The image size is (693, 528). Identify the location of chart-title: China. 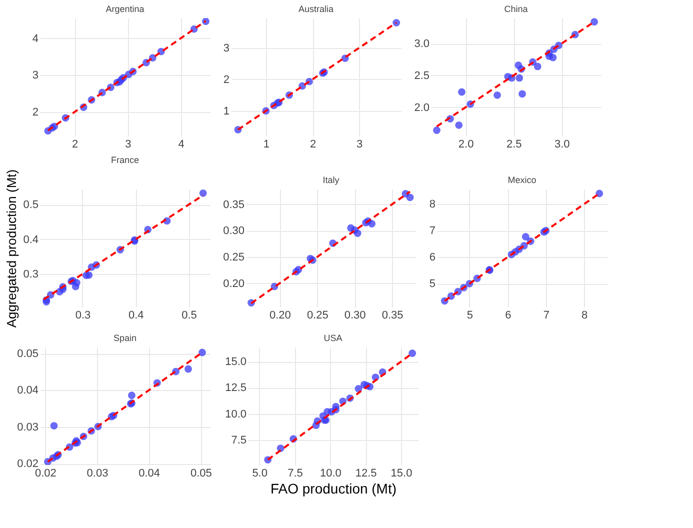
(516, 9).